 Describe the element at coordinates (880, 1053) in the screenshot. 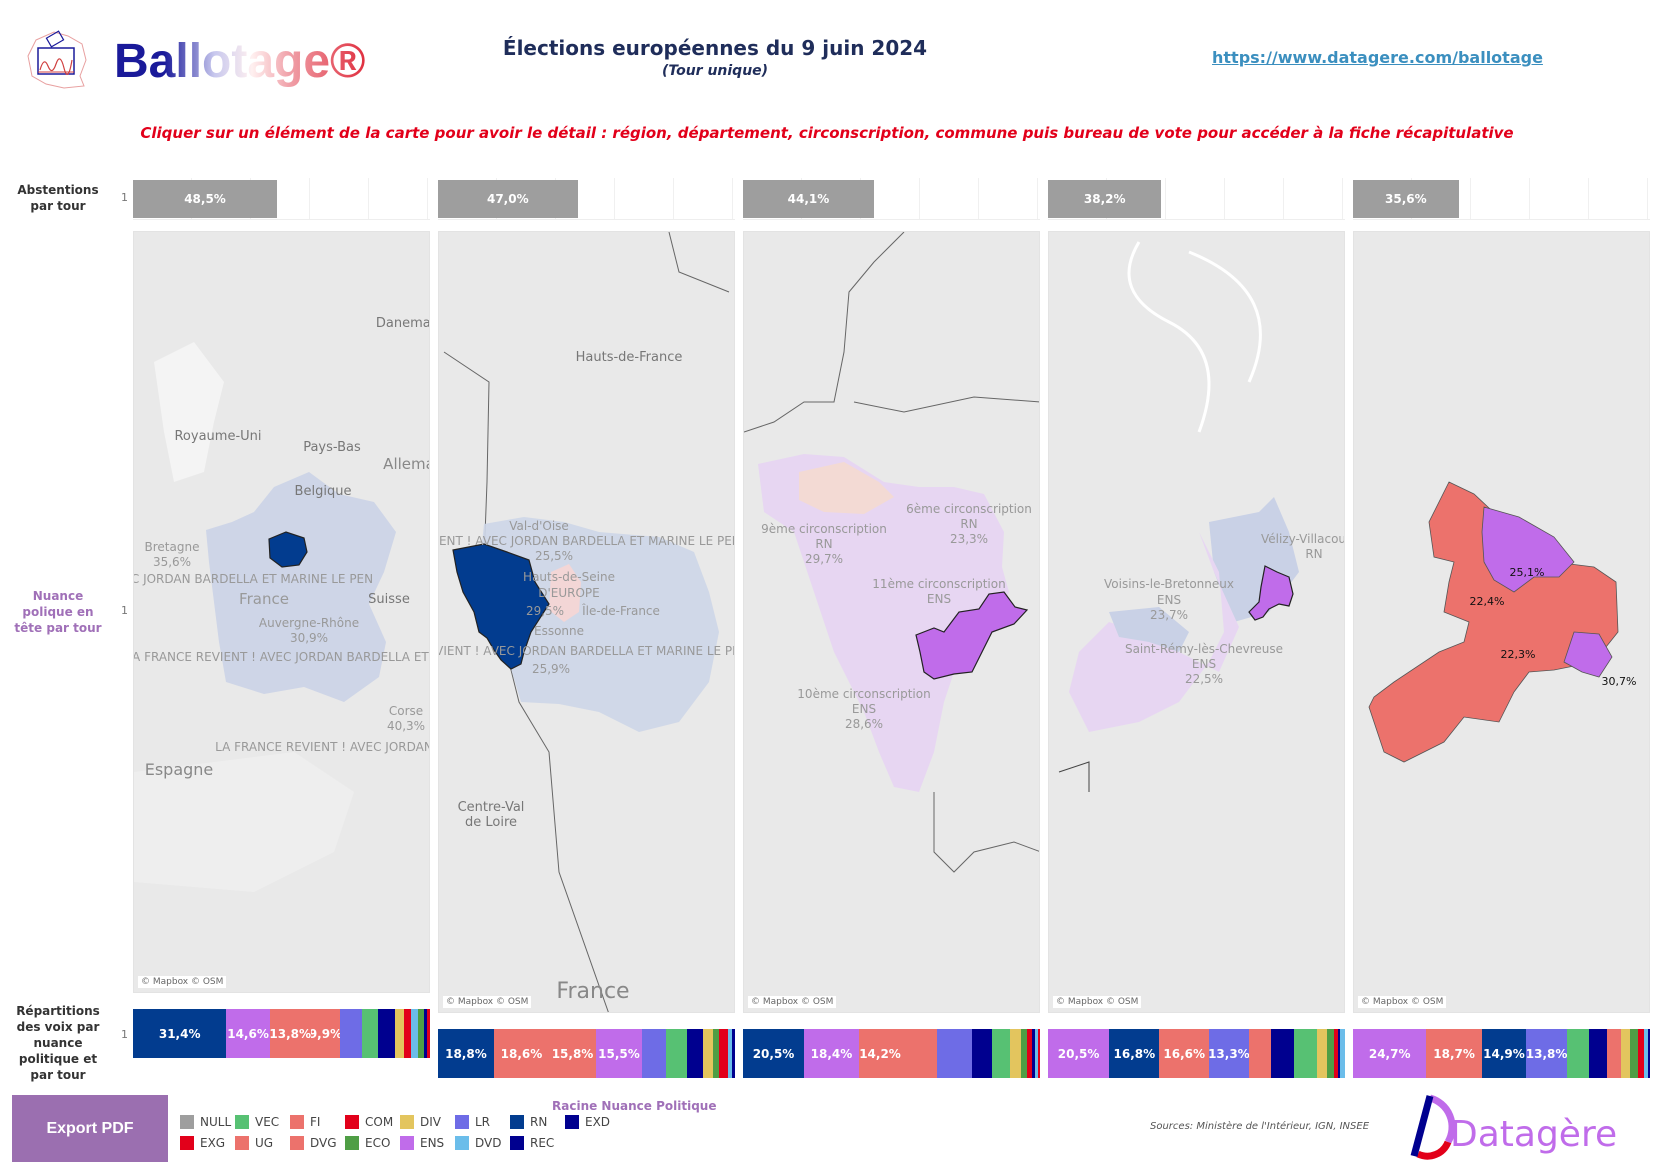

I see `vote-segment-ug: 14,2%` at that location.